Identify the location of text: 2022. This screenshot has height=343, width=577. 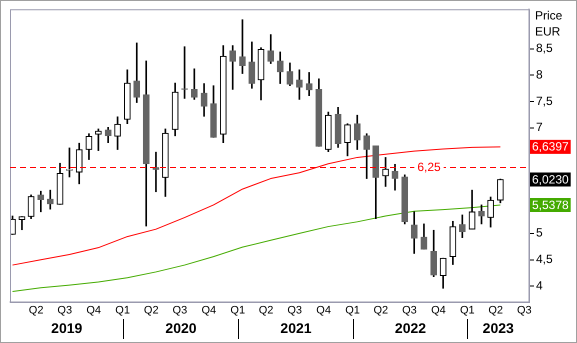
(410, 328).